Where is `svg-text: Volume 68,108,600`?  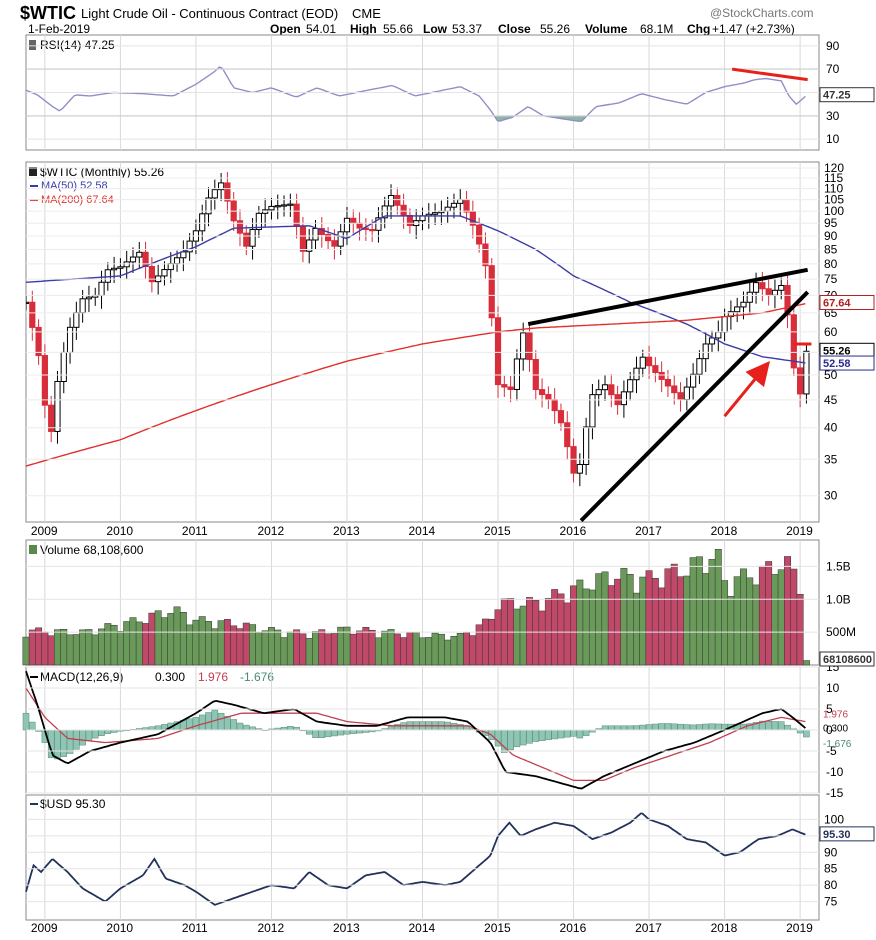
svg-text: Volume 68,108,600 is located at coordinates (92, 550).